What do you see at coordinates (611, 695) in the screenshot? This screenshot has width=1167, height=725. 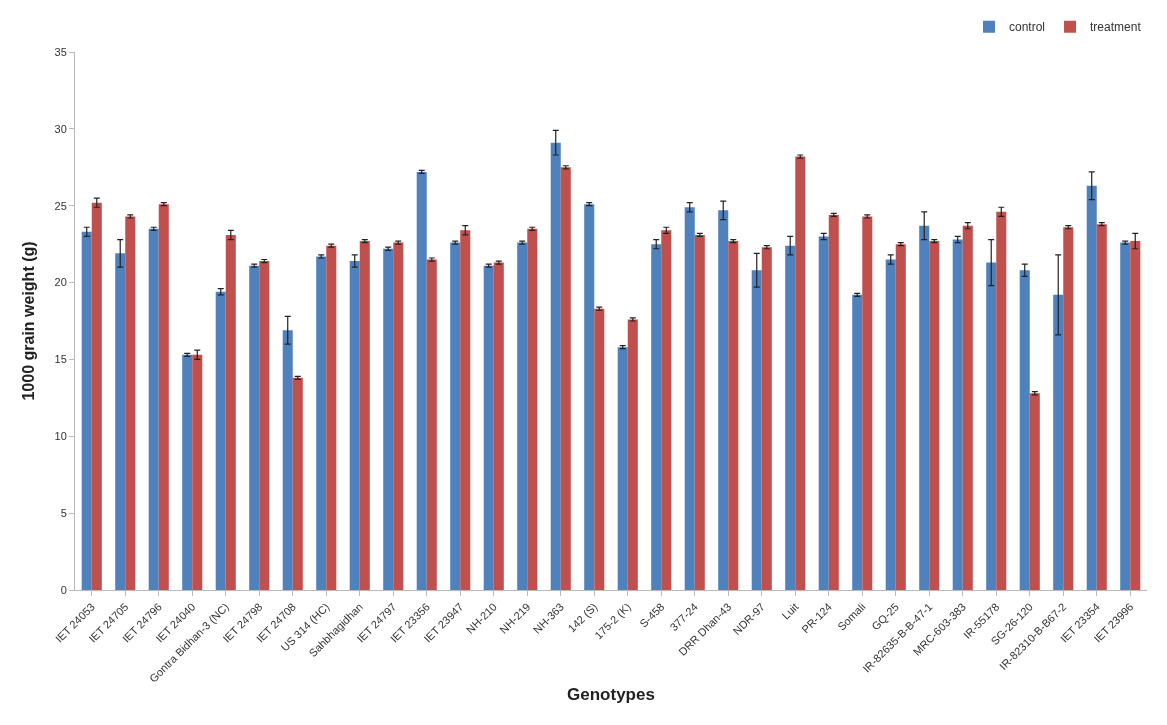 I see `x-axis-title: Genotypes` at bounding box center [611, 695].